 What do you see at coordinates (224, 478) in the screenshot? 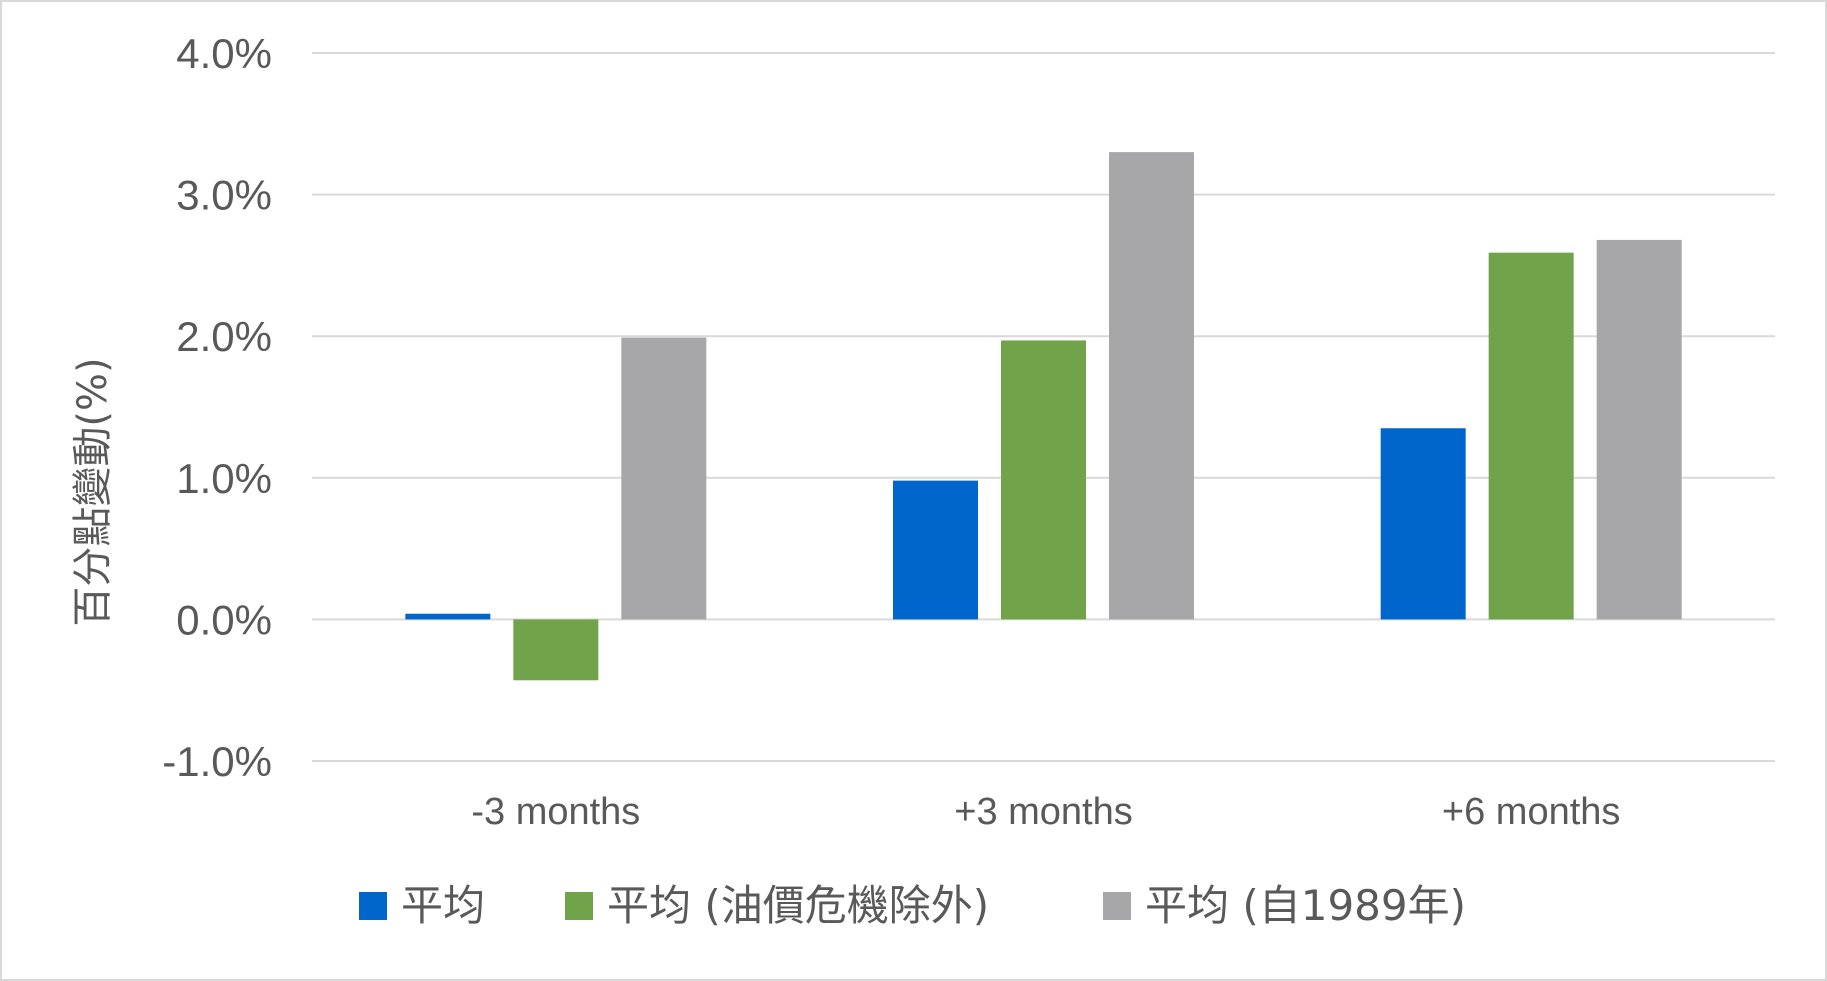
I see `y-tick-label: 1.0%` at bounding box center [224, 478].